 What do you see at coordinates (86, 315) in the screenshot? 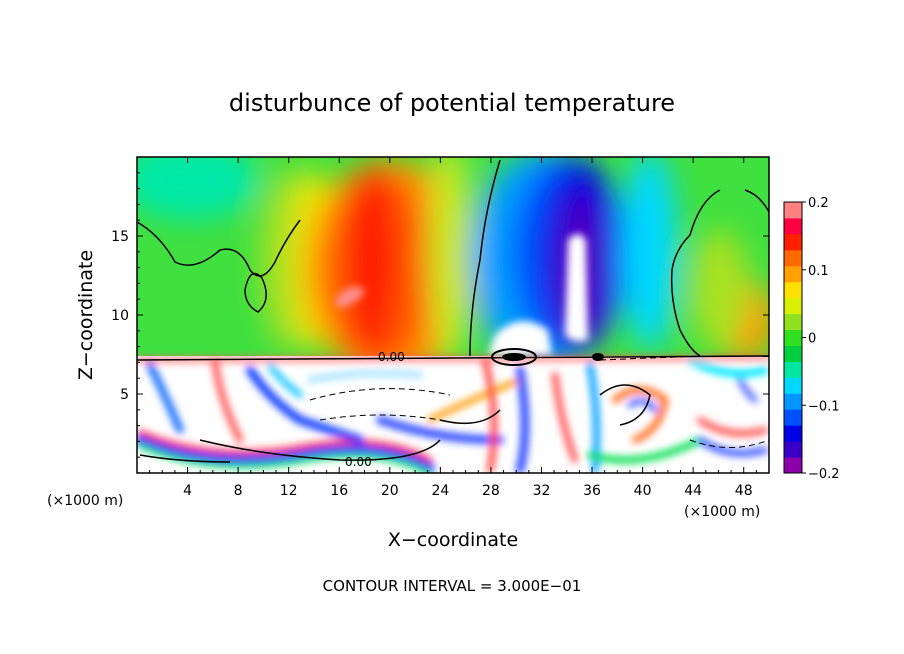
I see `y-axis-label: Z−coordinate` at bounding box center [86, 315].